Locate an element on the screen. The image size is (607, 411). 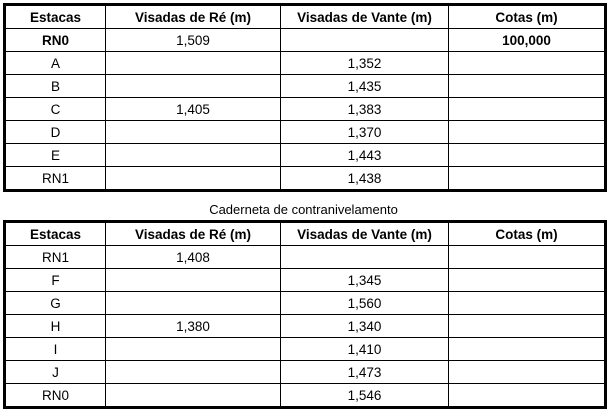
cell-estaca: C is located at coordinates (55, 109).